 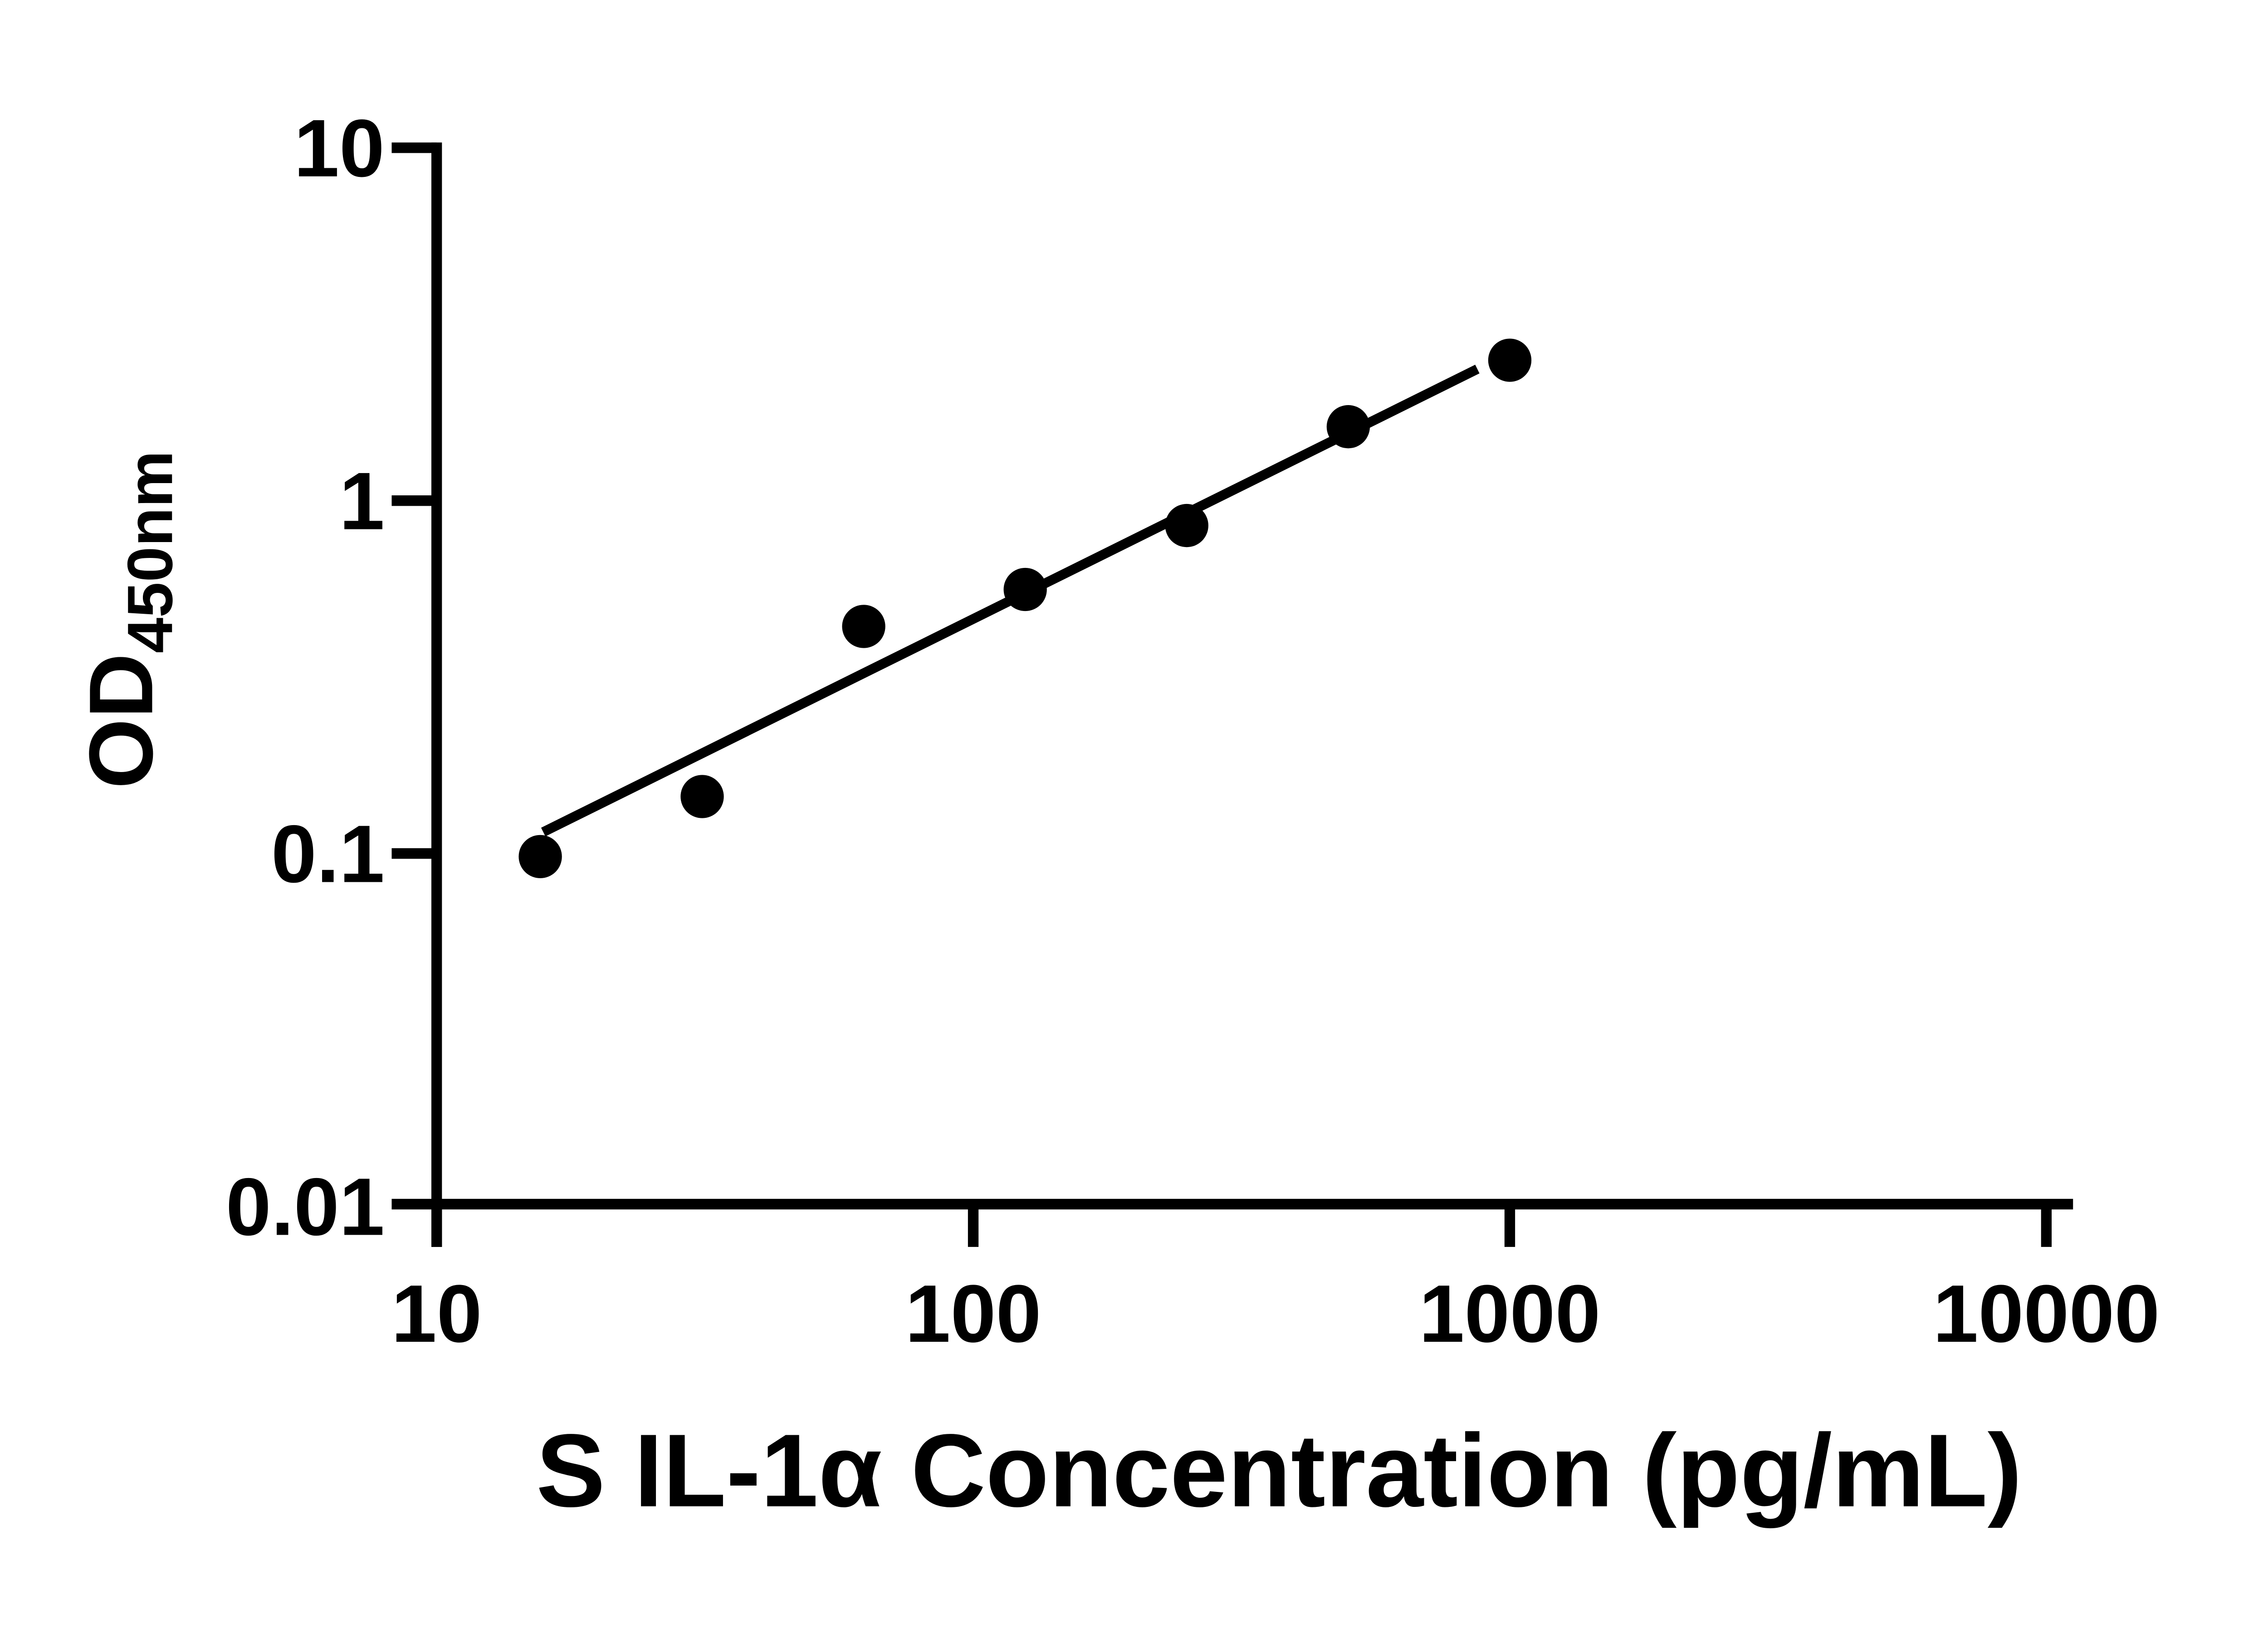 I want to click on x-axis-tick-label: 1000, so click(x=1509, y=1313).